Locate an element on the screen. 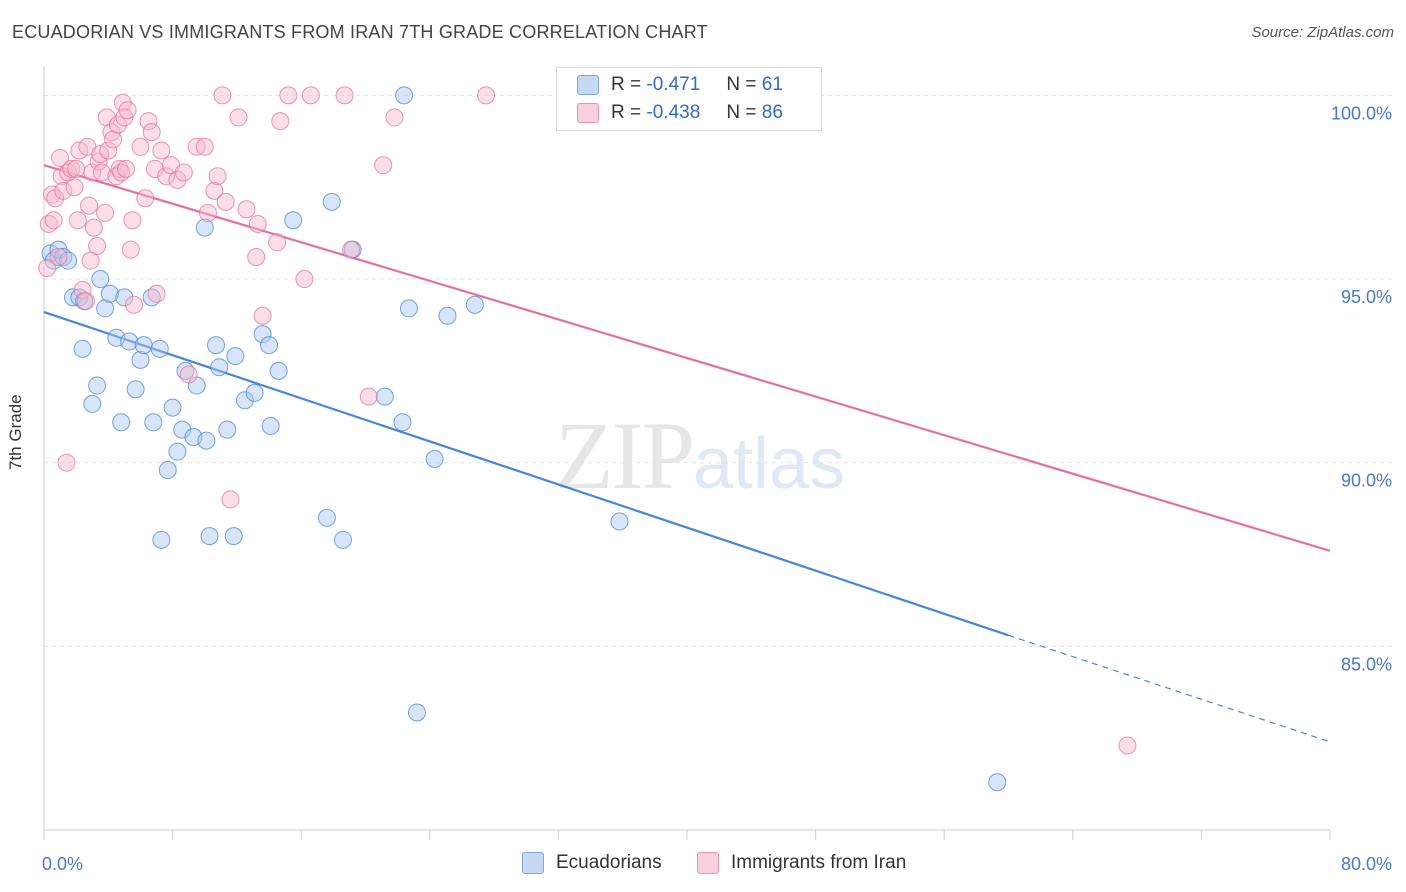 This screenshot has height=892, width=1406. legend-n-value: 61 is located at coordinates (772, 84).